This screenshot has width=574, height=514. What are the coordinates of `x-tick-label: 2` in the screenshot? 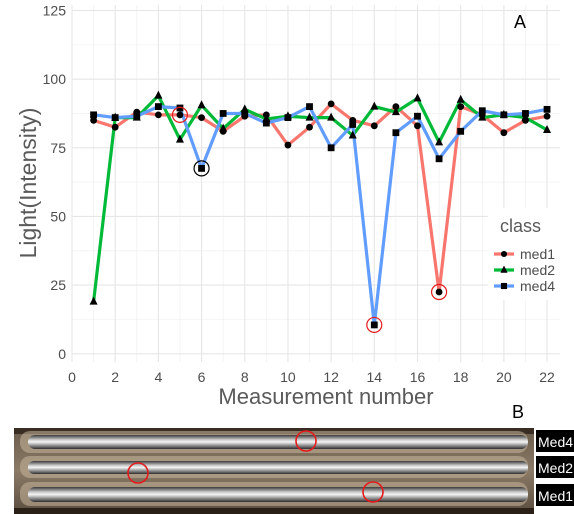 It's located at (115, 377).